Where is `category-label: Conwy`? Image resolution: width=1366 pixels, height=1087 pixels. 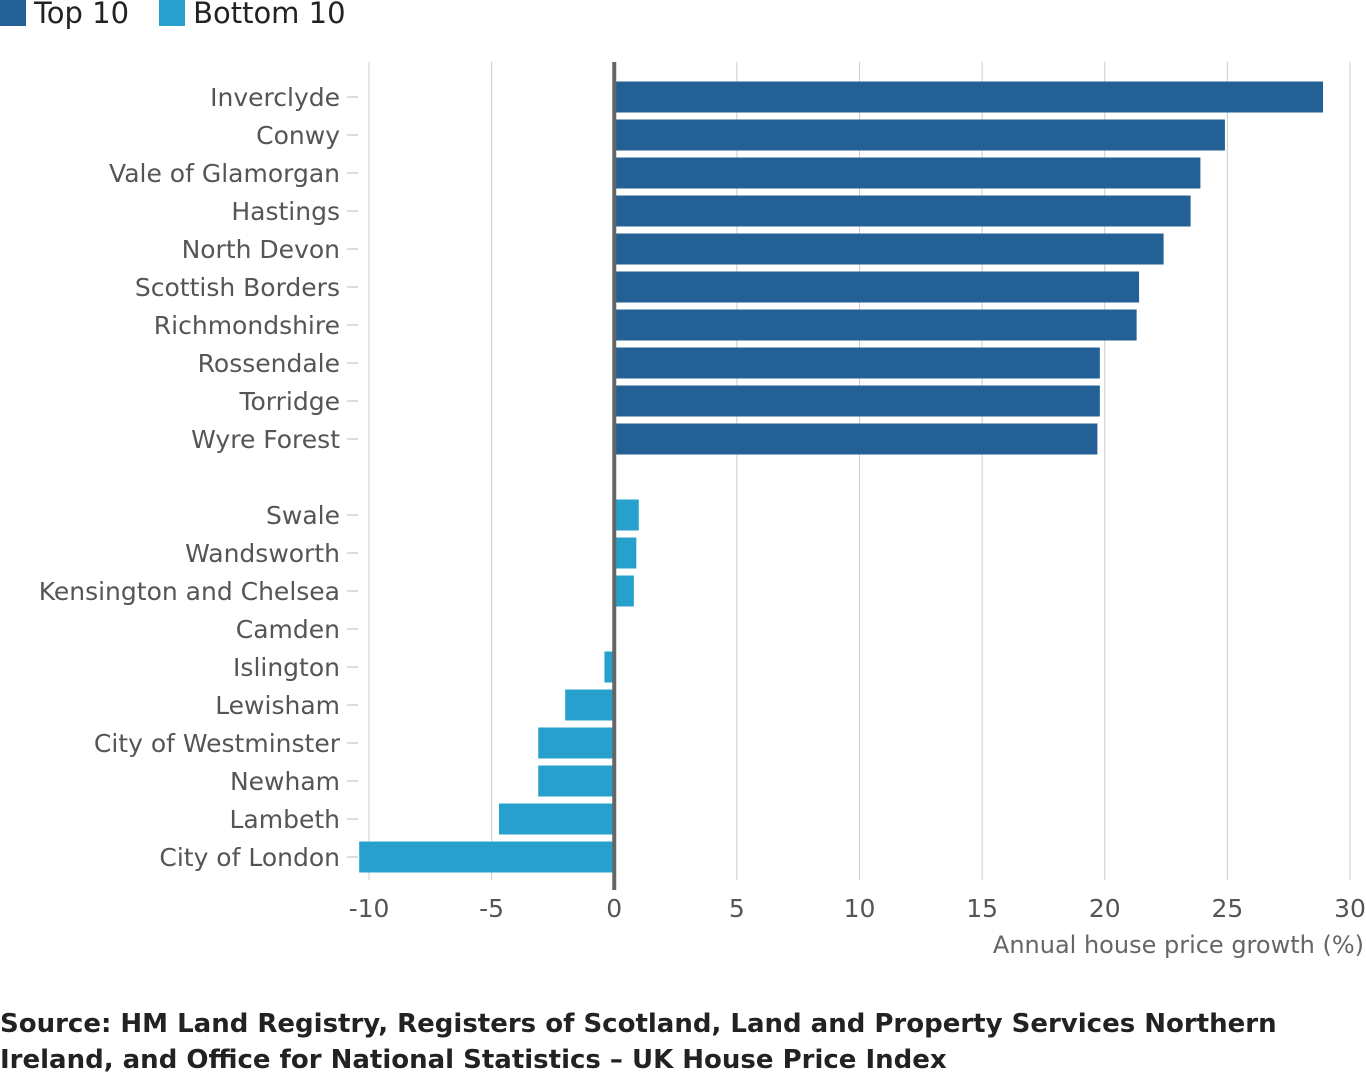 category-label: Conwy is located at coordinates (298, 135).